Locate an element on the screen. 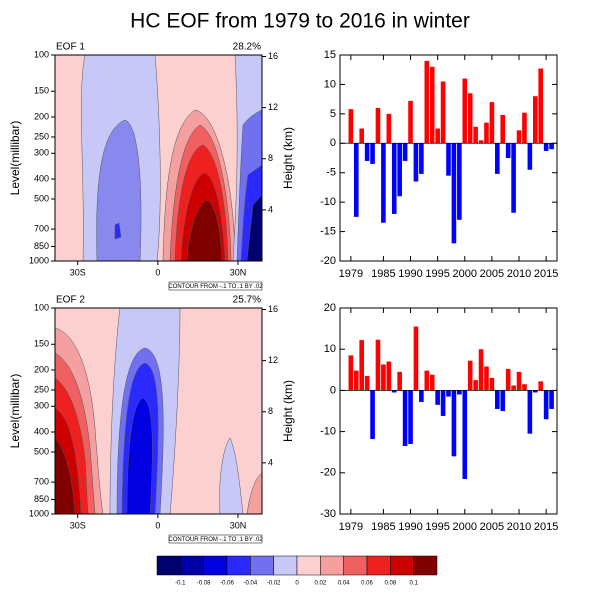  colorbar-label: -0.06 is located at coordinates (227, 584).